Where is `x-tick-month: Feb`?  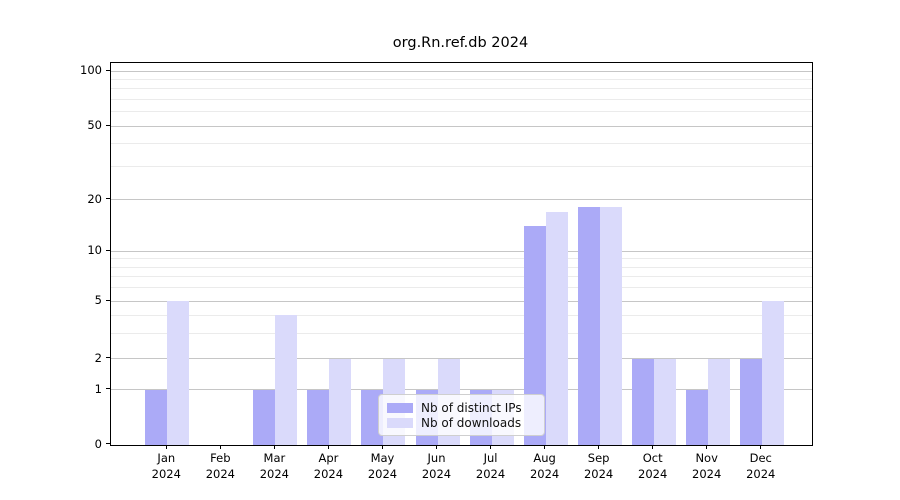
x-tick-month: Feb is located at coordinates (220, 458).